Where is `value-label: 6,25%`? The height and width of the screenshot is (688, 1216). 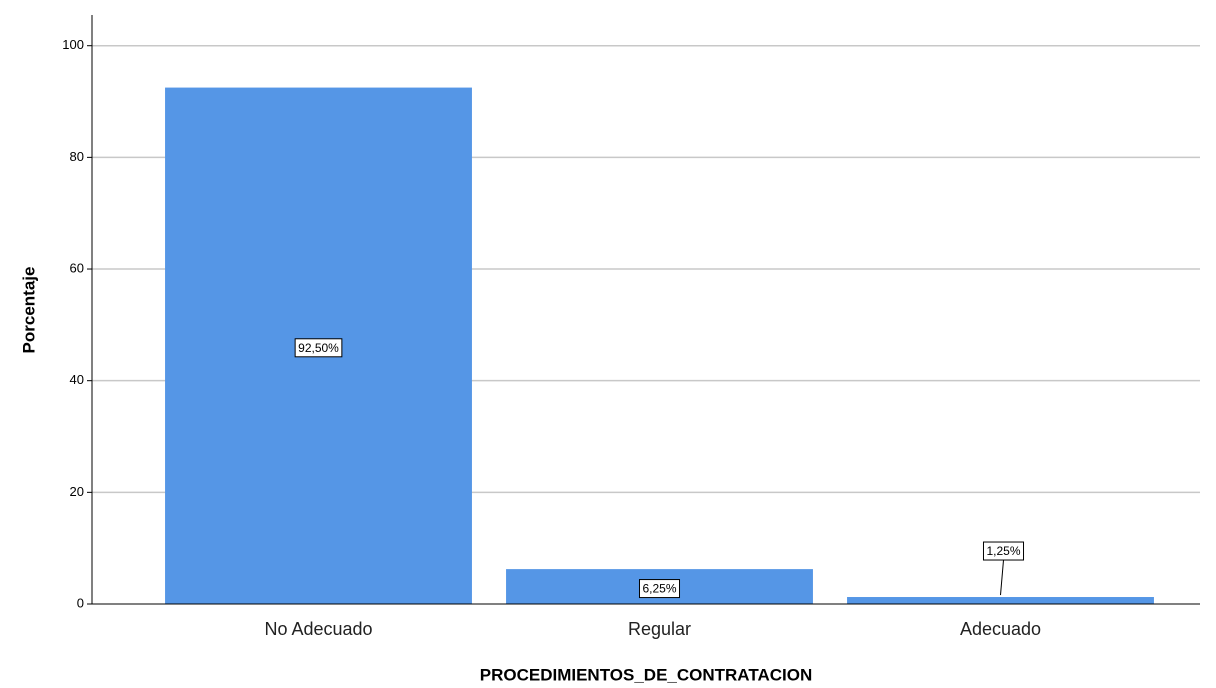 value-label: 6,25% is located at coordinates (659, 589).